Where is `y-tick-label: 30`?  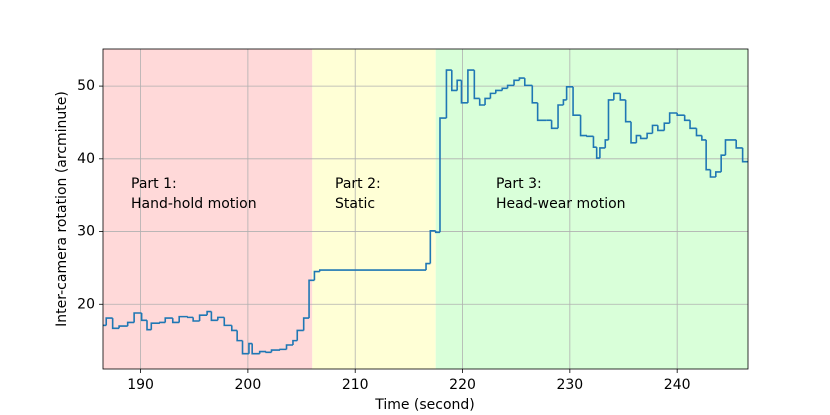 y-tick-label: 30 is located at coordinates (86, 232).